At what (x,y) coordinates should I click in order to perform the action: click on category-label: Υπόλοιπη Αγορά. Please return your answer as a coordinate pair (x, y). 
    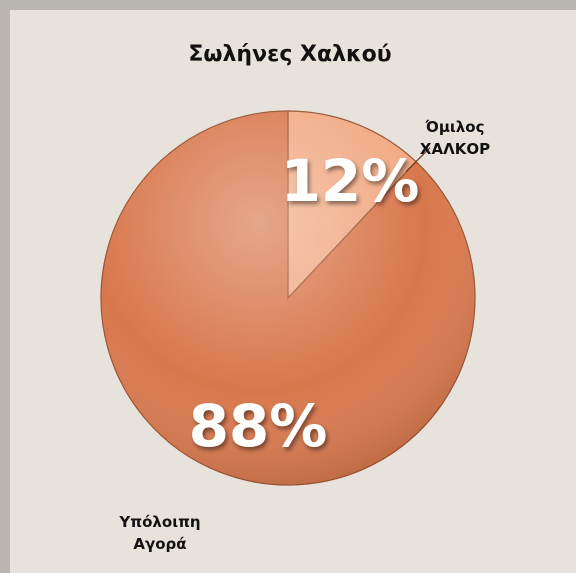
    Looking at the image, I should click on (159, 533).